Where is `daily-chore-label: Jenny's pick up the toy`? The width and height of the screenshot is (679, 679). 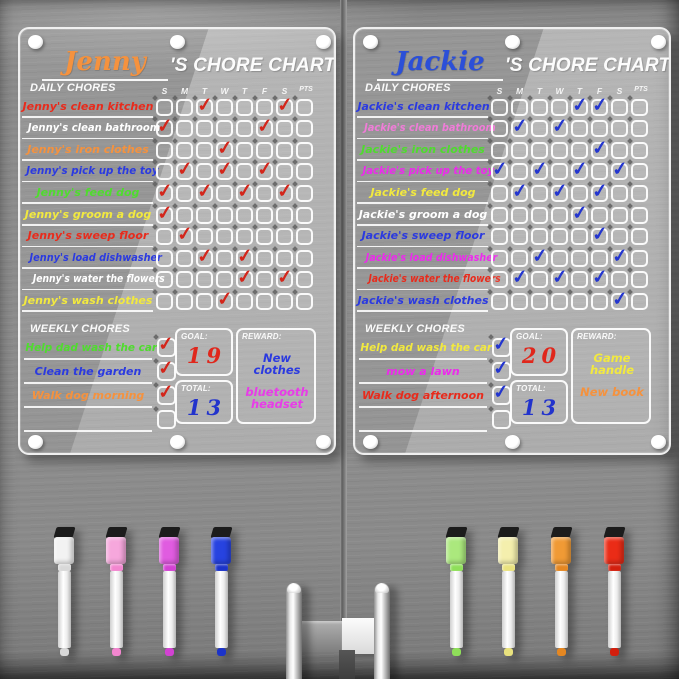 daily-chore-label: Jenny's pick up the toy is located at coordinates (92, 171).